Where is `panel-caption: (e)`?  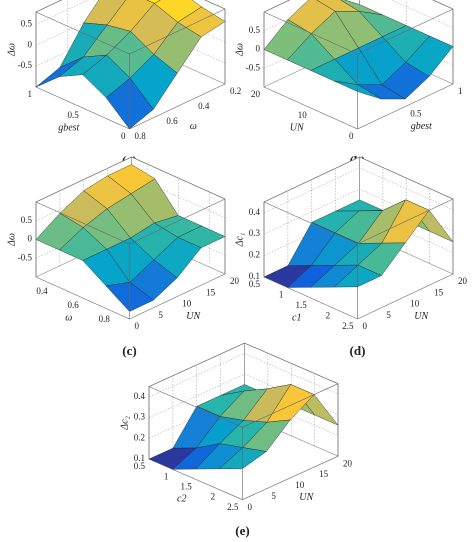
panel-caption: (e) is located at coordinates (242, 530).